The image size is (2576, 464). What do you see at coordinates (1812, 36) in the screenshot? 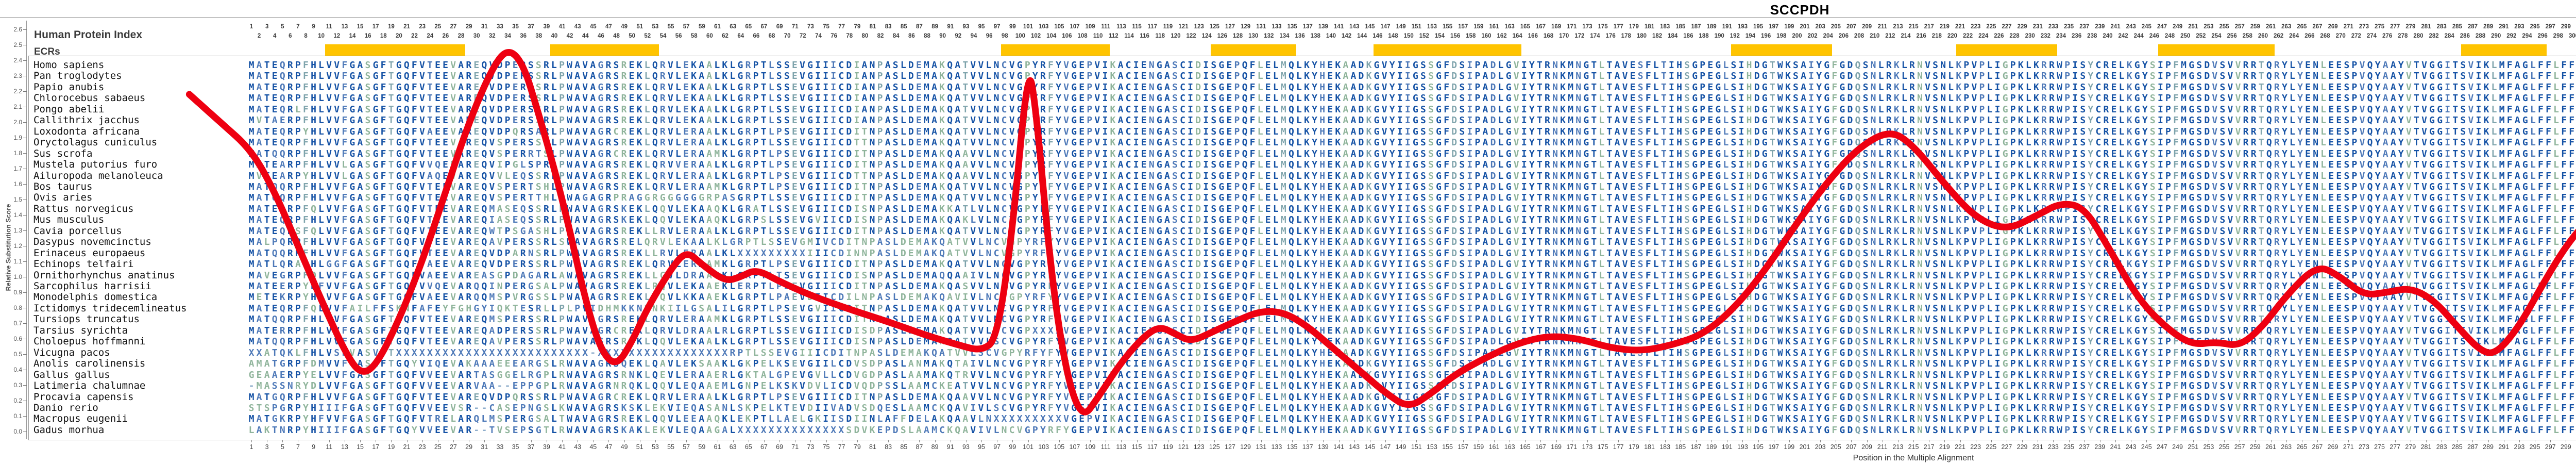
I see `human-index-number: 202` at bounding box center [1812, 36].